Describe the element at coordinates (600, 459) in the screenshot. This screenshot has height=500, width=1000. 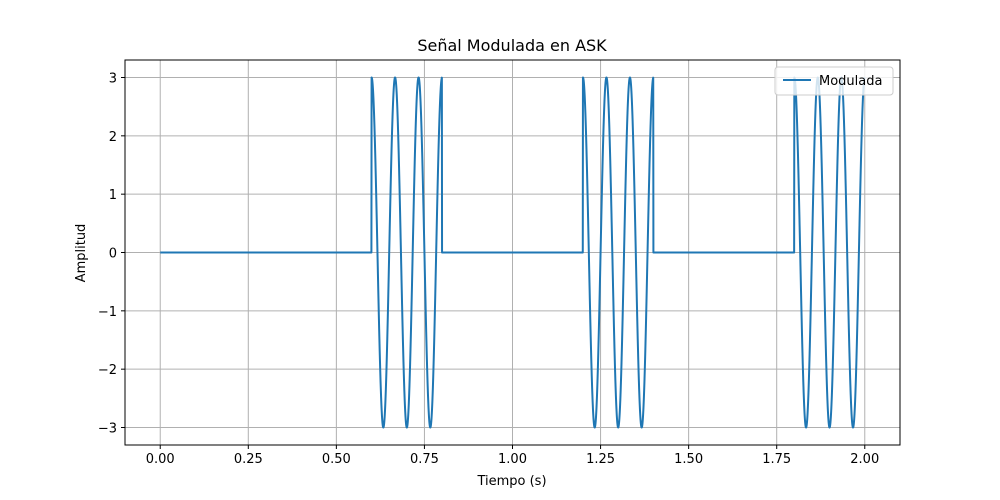
I see `x-tick-label: 1.25` at that location.